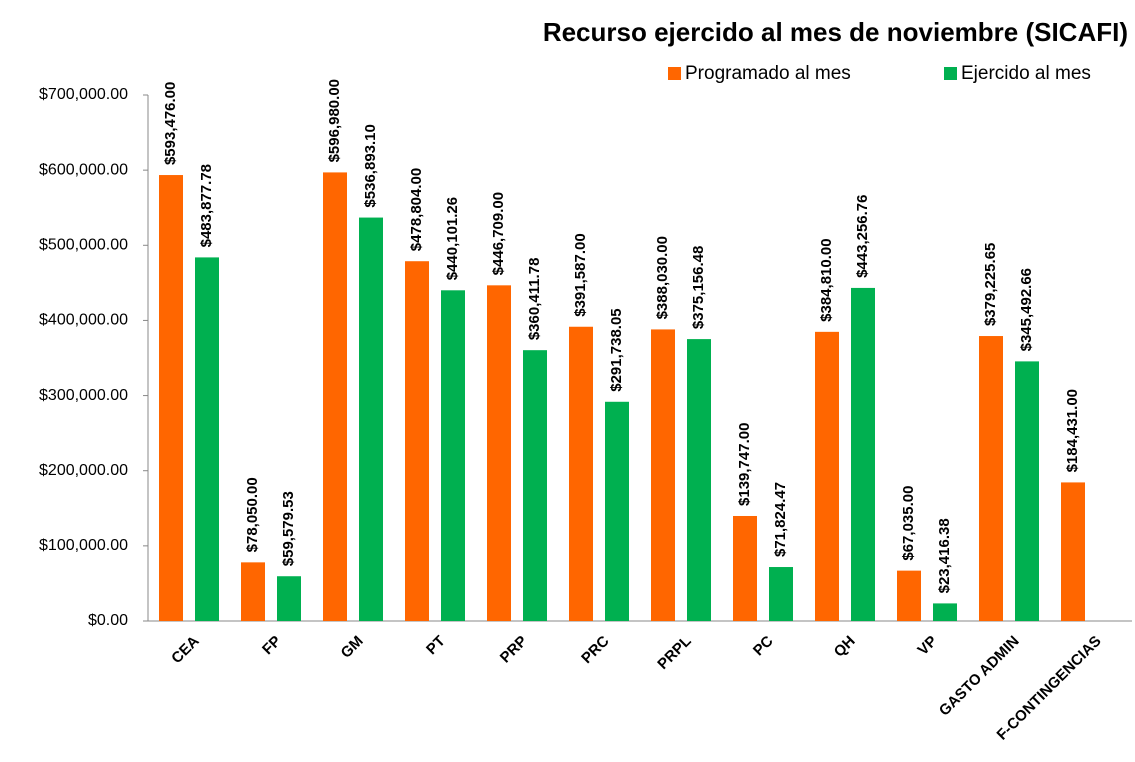 The width and height of the screenshot is (1135, 762). What do you see at coordinates (170, 123) in the screenshot?
I see `value-label: $593,476.00` at bounding box center [170, 123].